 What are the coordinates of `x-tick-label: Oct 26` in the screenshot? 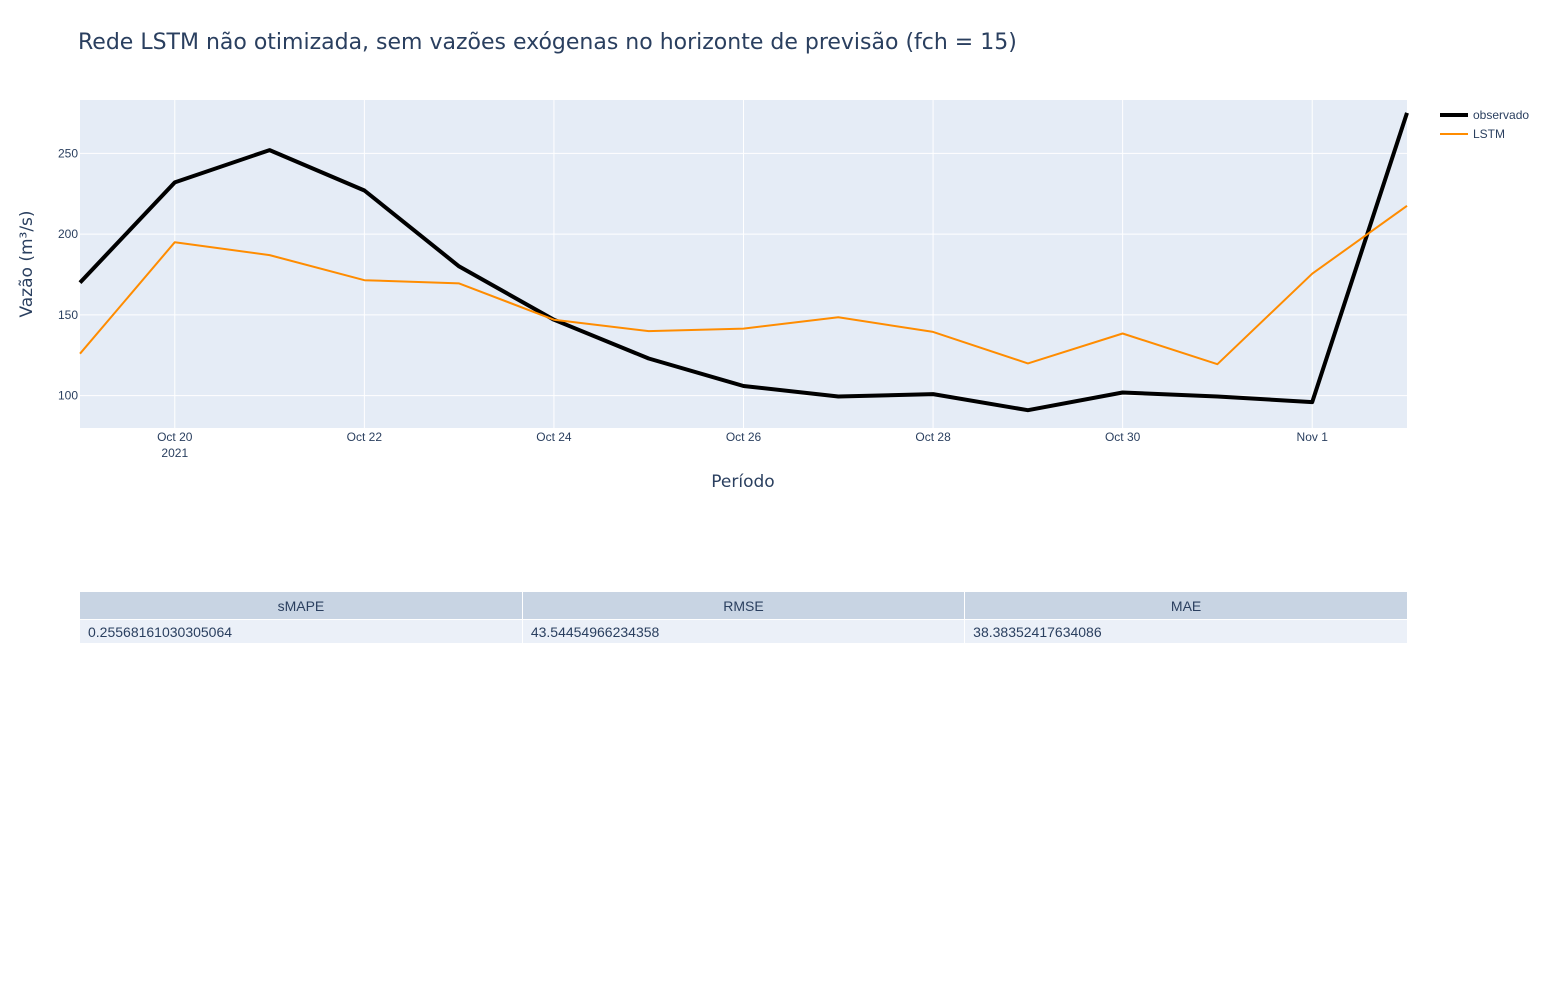 It's located at (744, 437).